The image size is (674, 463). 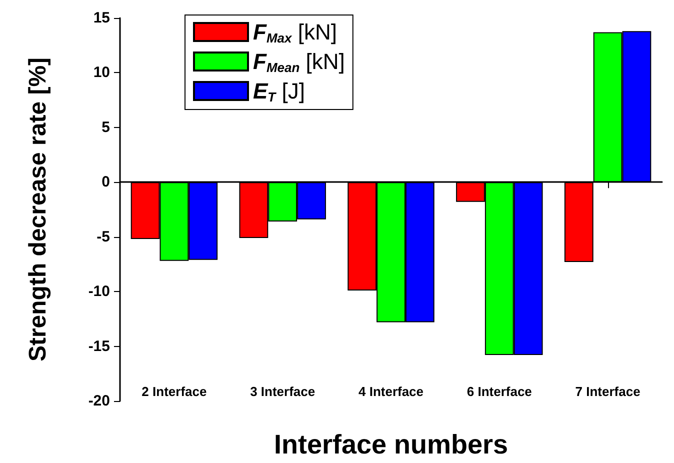 I want to click on y-tick-label: -10, so click(x=99, y=291).